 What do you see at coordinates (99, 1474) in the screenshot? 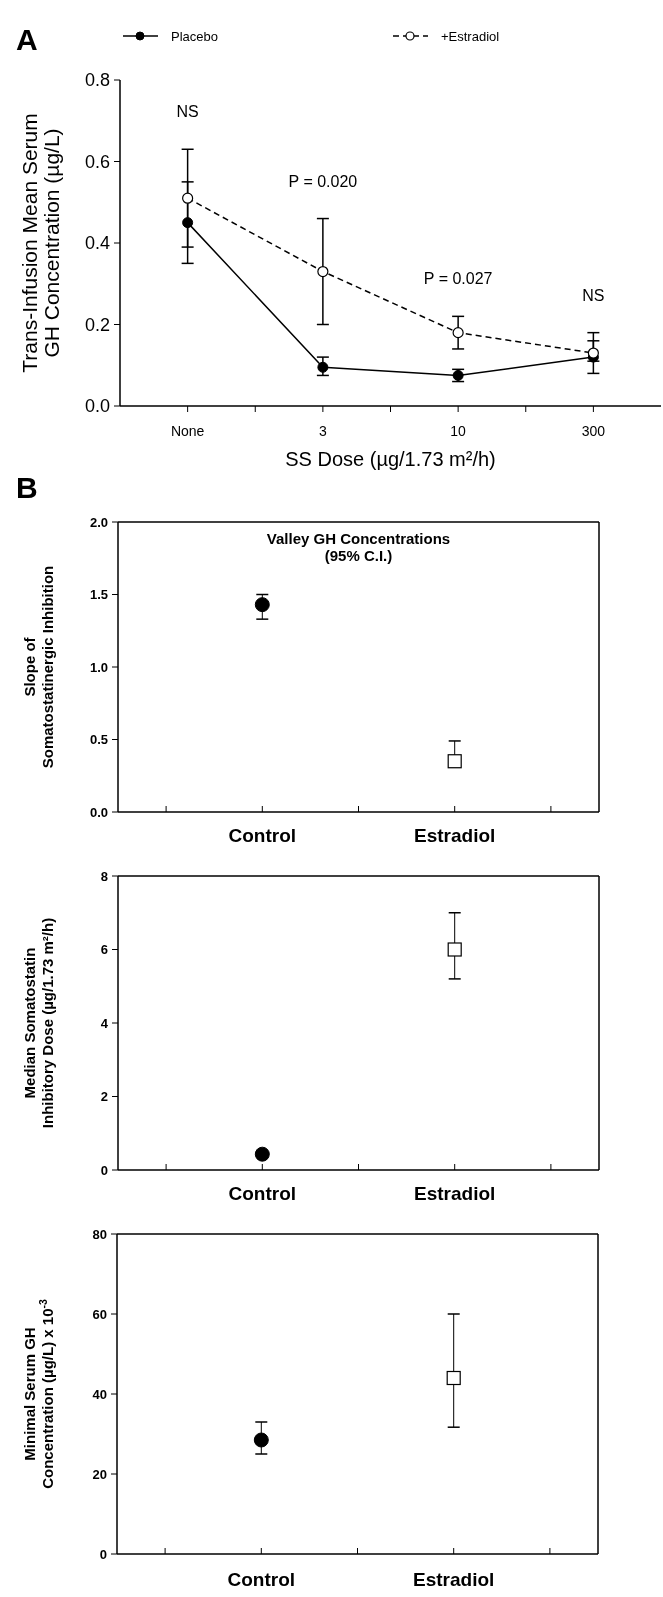
I see `y-tick-label: 20` at bounding box center [99, 1474].